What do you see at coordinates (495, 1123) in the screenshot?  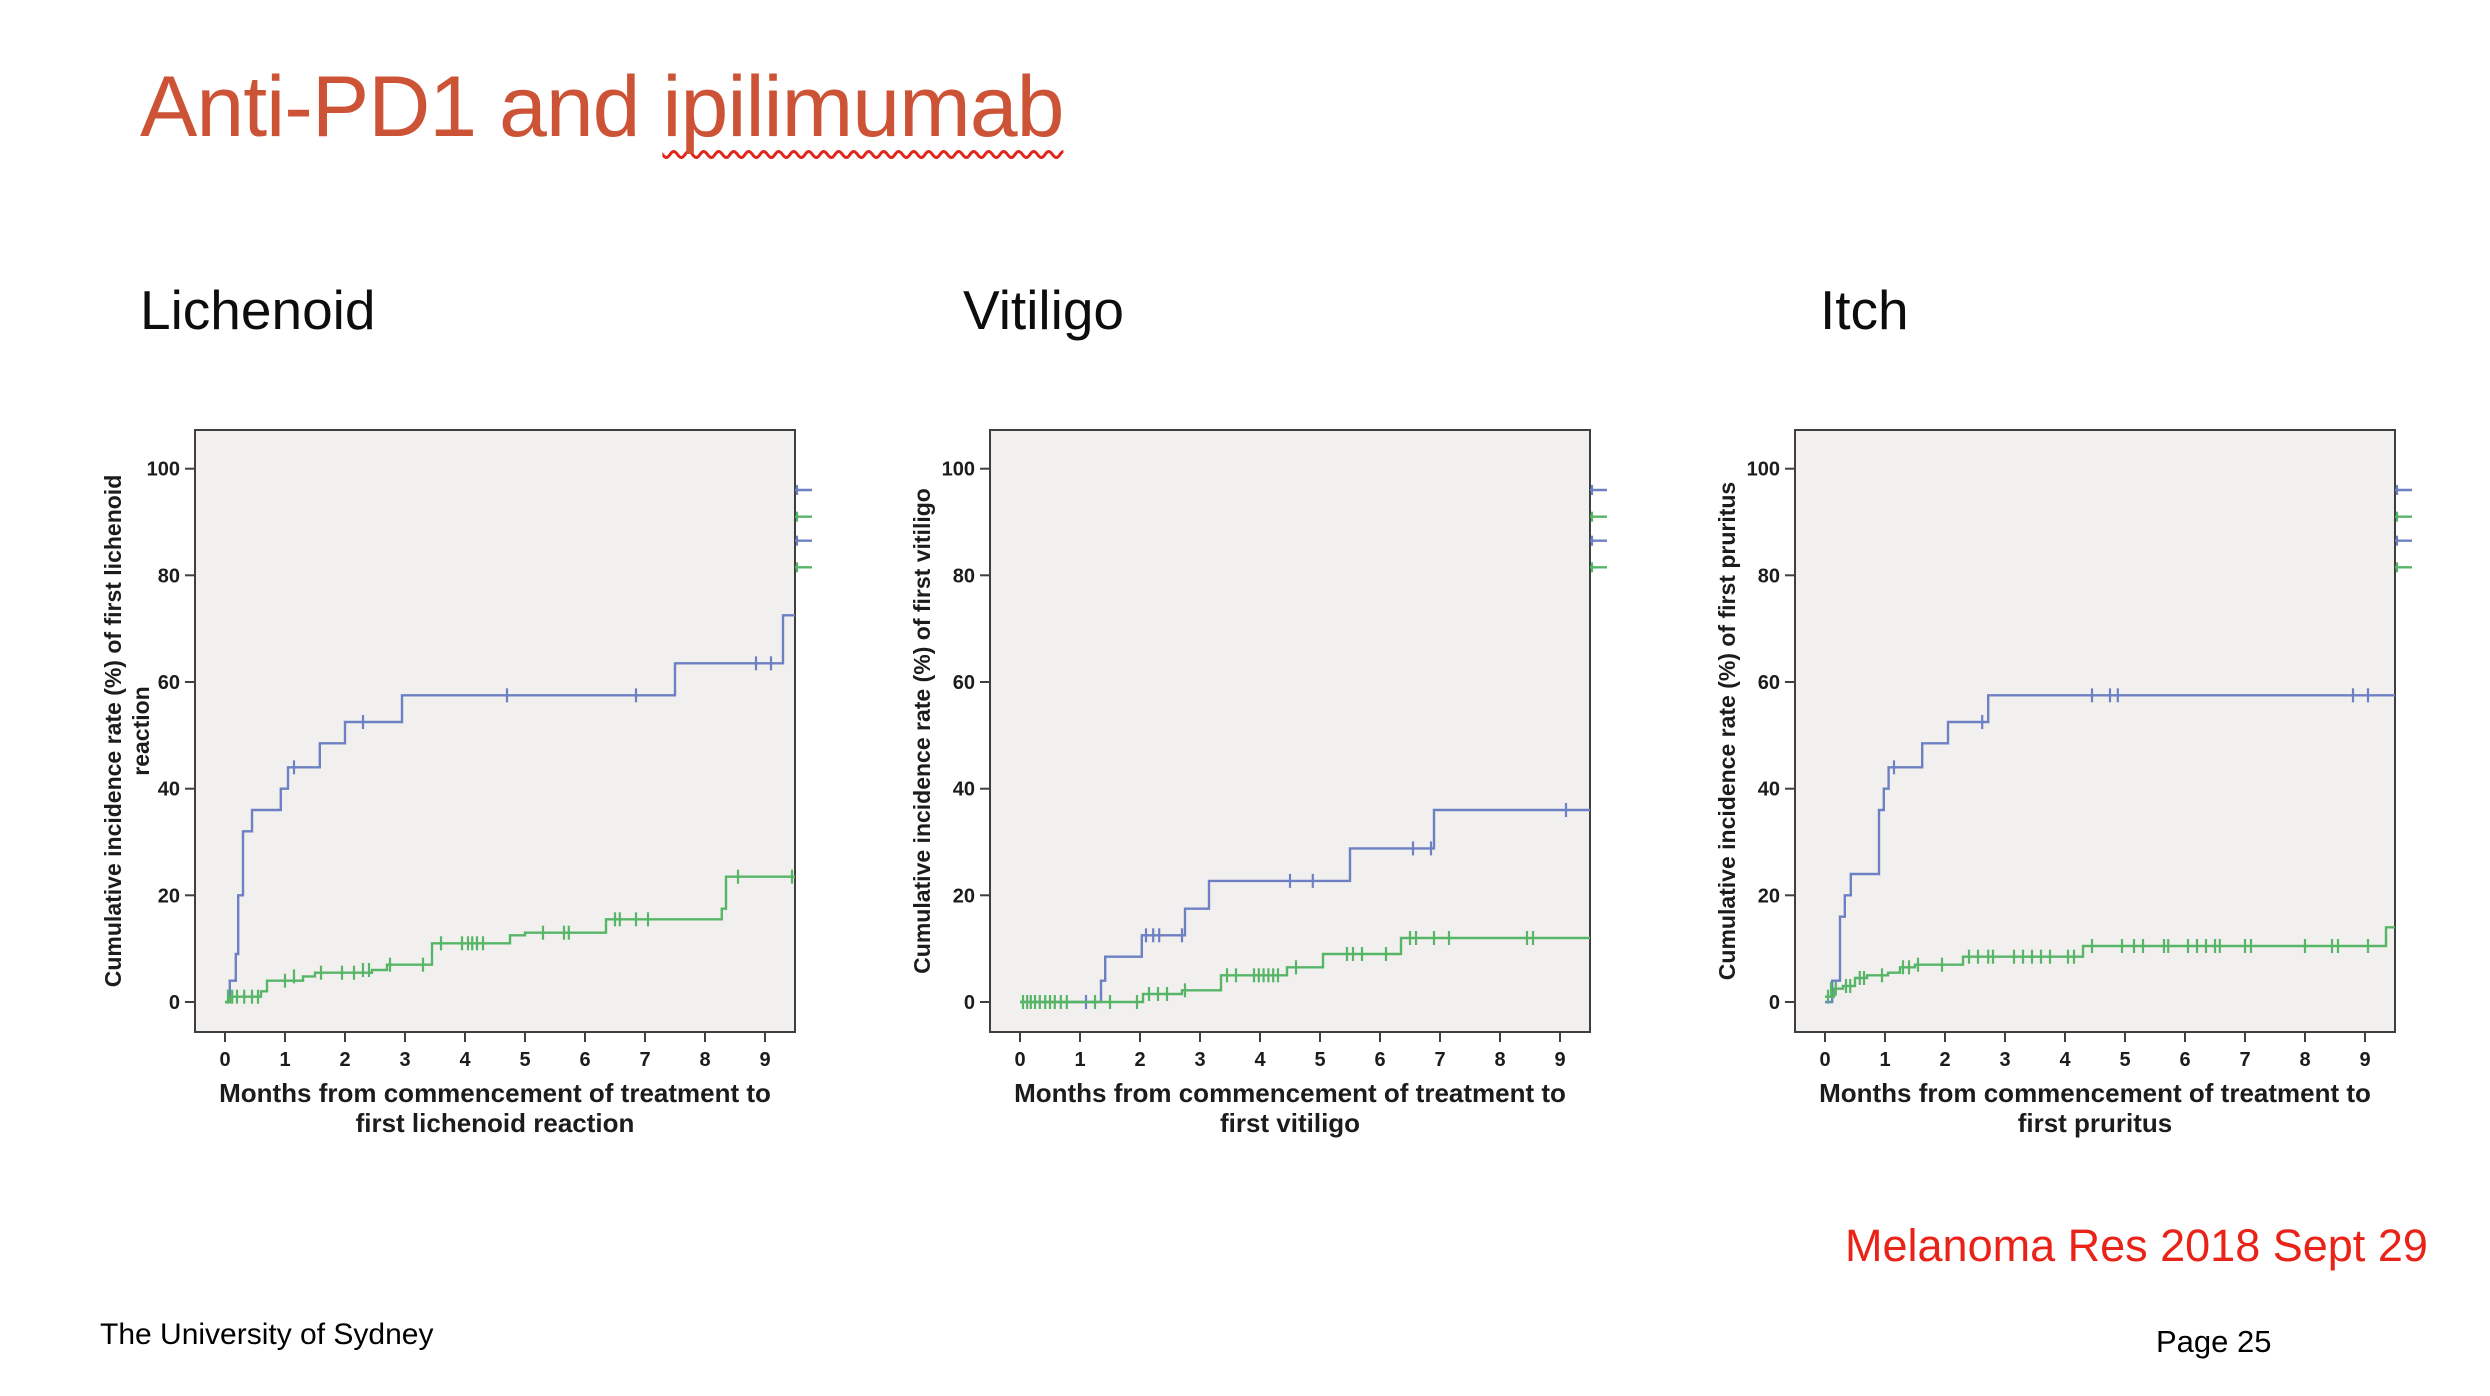 I see `x-axis-title: first lichenoid reaction` at bounding box center [495, 1123].